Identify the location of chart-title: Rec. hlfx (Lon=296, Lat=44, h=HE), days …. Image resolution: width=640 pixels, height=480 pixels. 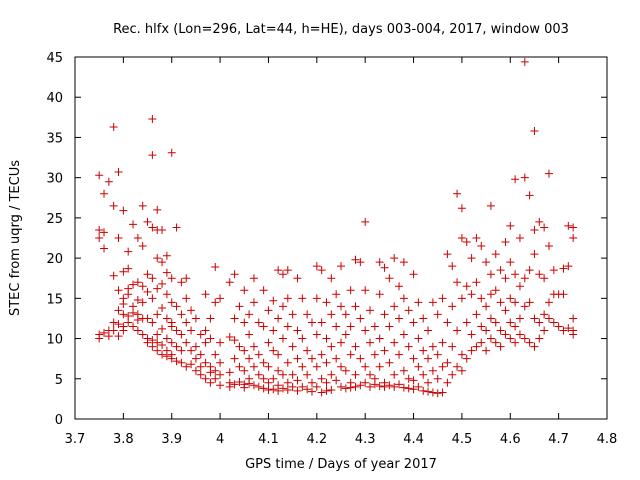
(341, 29).